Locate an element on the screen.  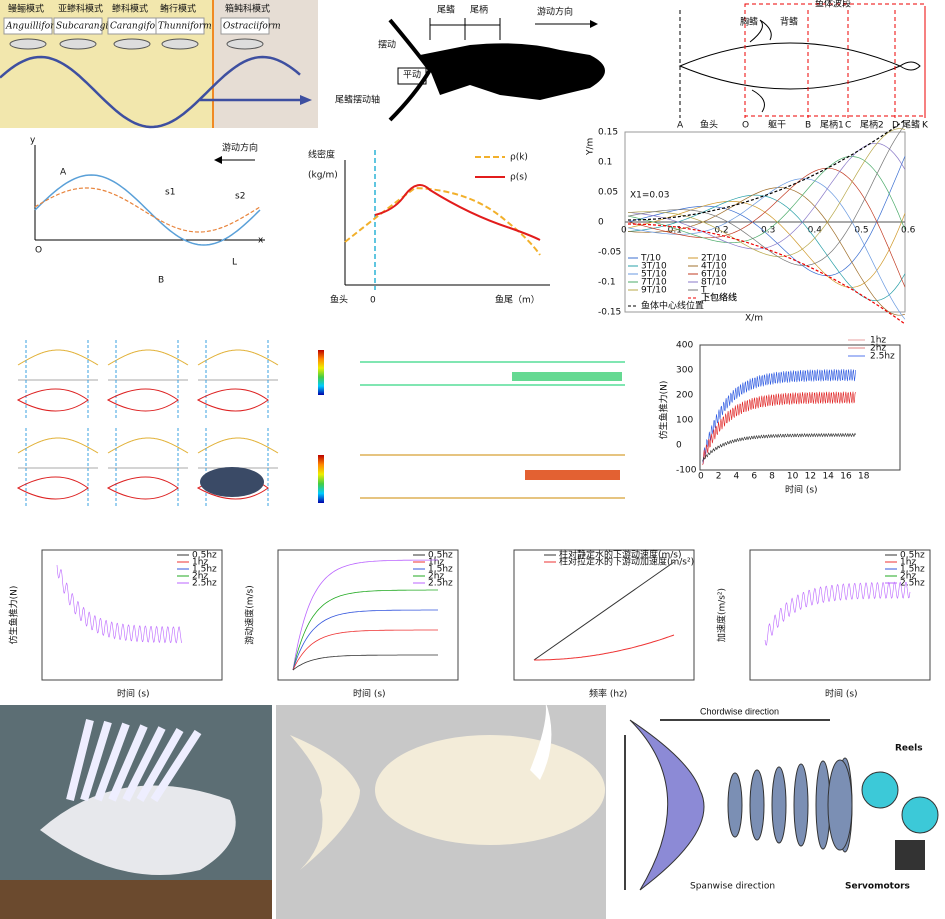
label: 仿生鱼推力(N) is located at coordinates (664, 410).